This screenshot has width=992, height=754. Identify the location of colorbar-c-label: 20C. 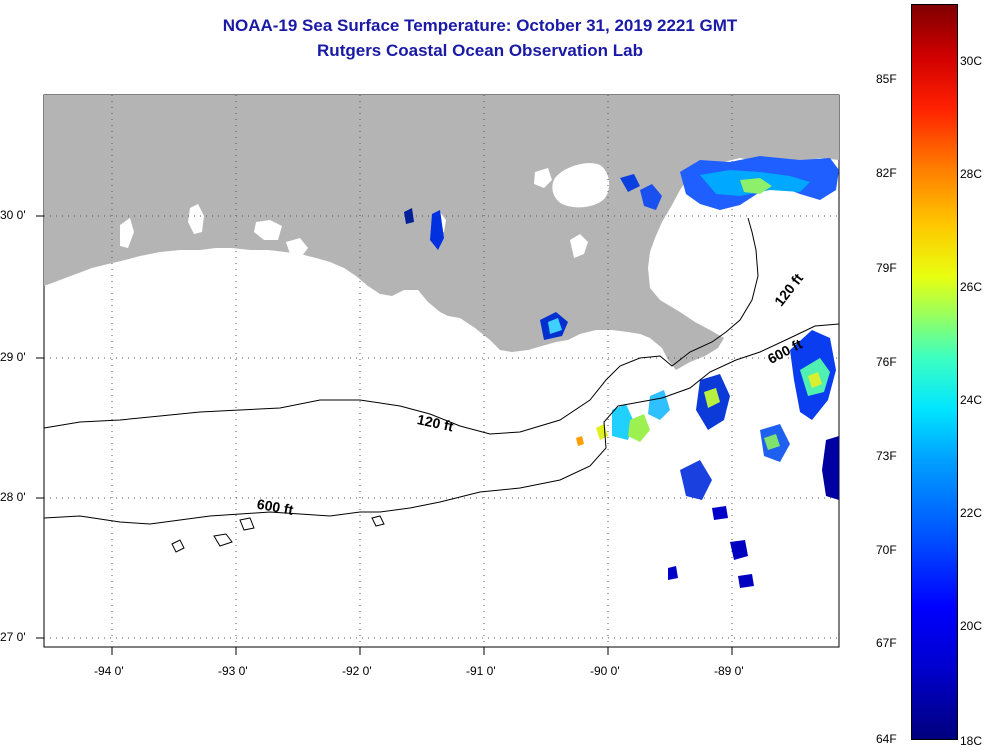
(971, 626).